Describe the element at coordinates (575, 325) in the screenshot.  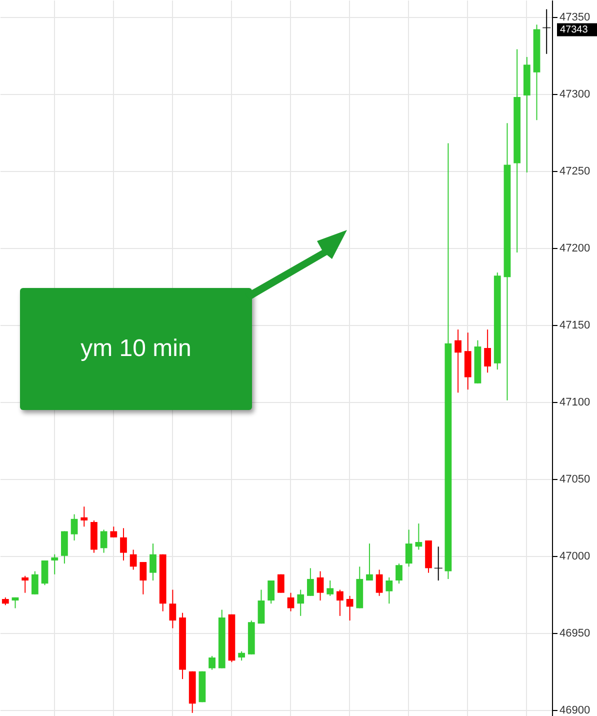
I see `y-tick-label: 47150` at that location.